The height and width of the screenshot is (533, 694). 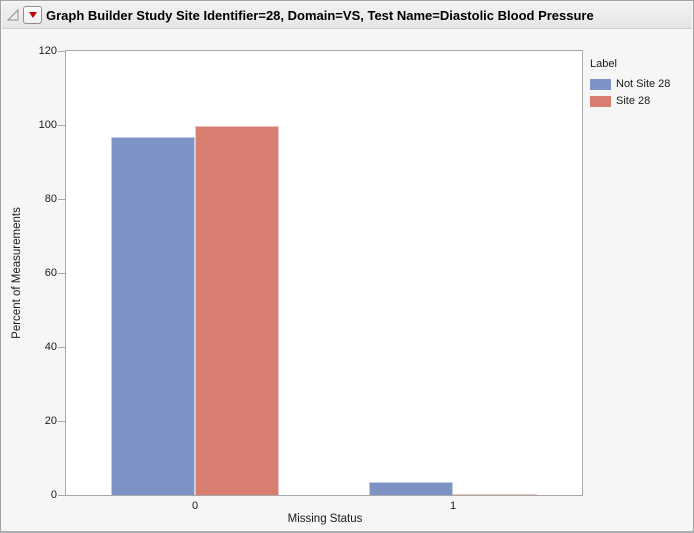 I want to click on x-tick-label: 0, so click(x=195, y=506).